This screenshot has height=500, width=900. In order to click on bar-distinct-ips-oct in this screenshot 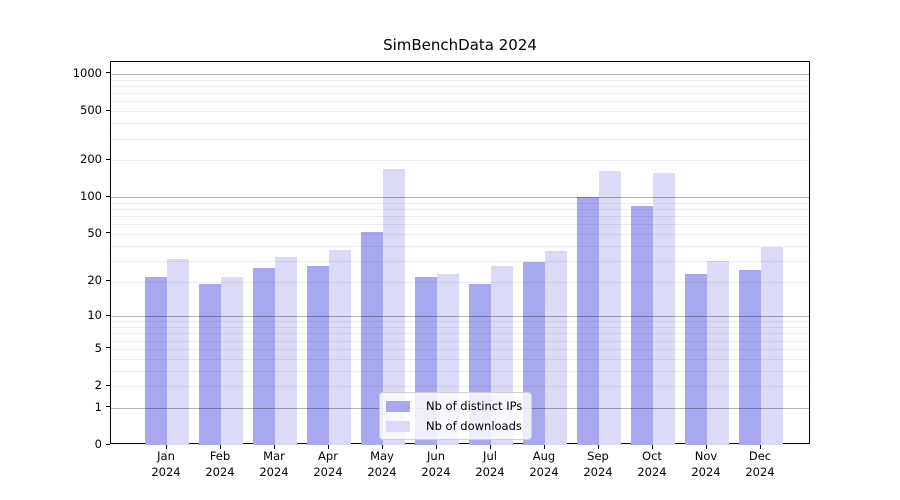, I will do `click(642, 325)`.